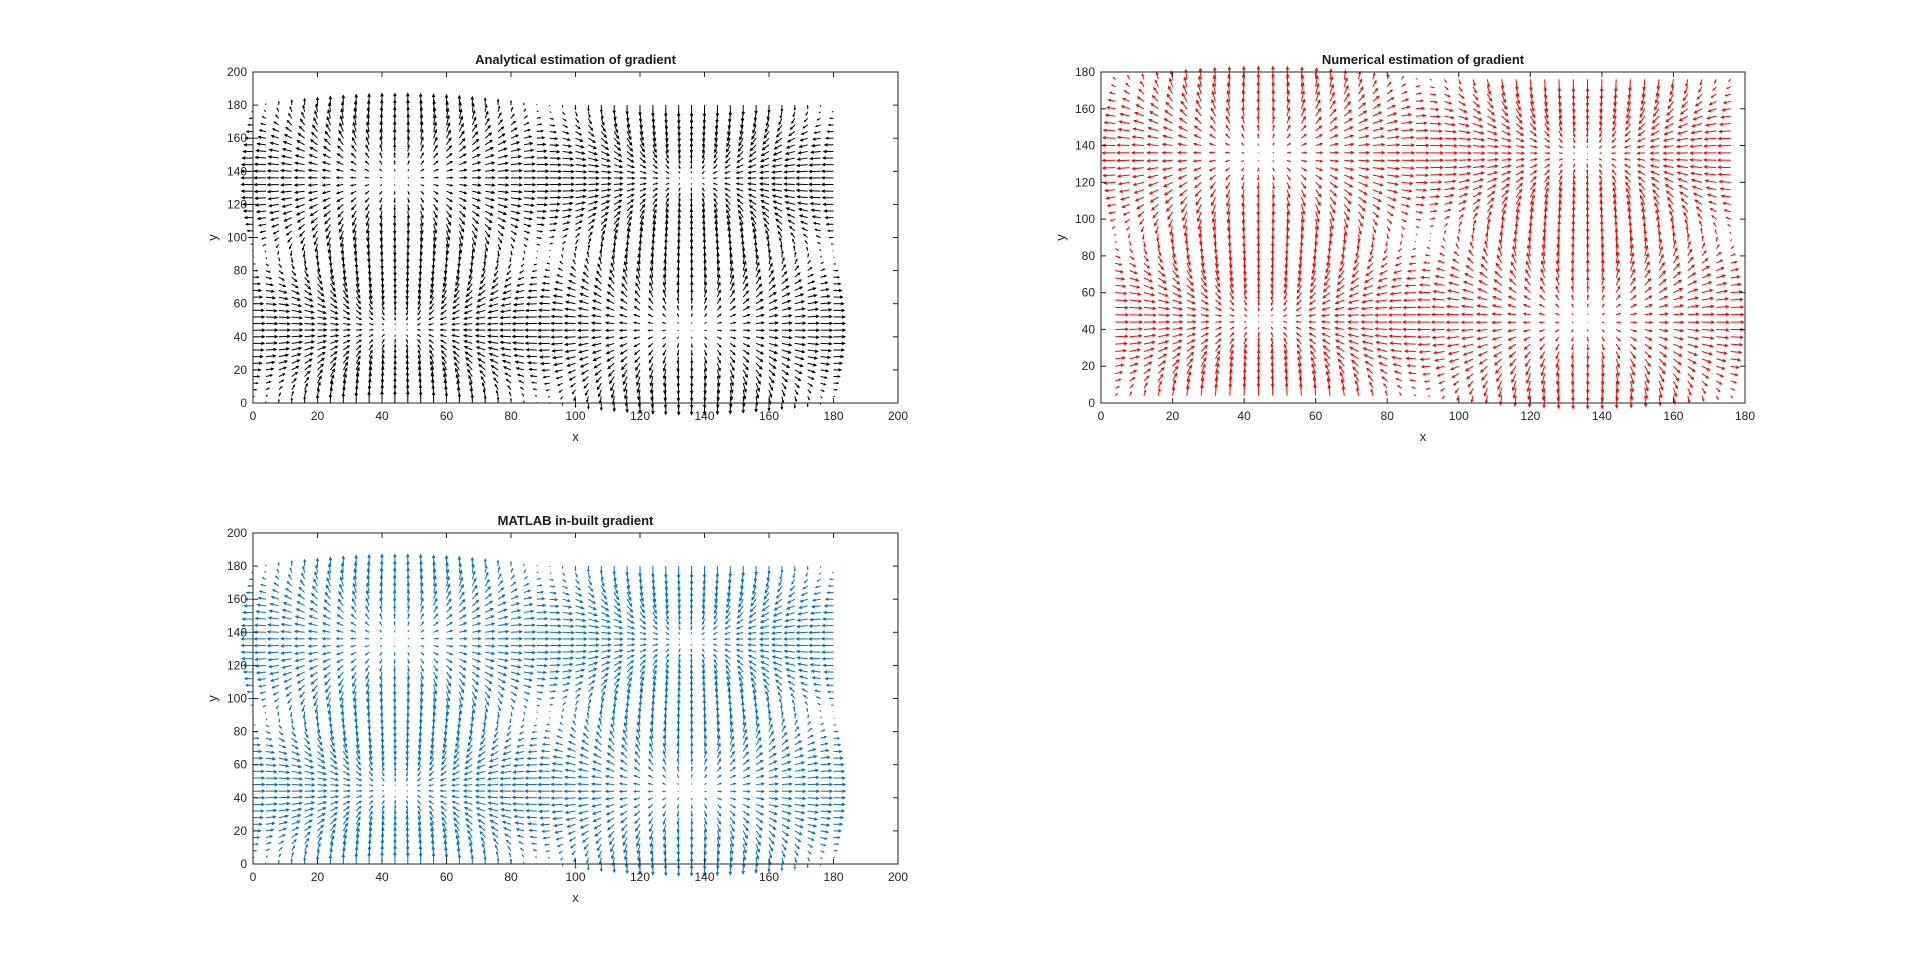 The height and width of the screenshot is (963, 1920). Describe the element at coordinates (575, 416) in the screenshot. I see `x-tick-label: 100` at that location.